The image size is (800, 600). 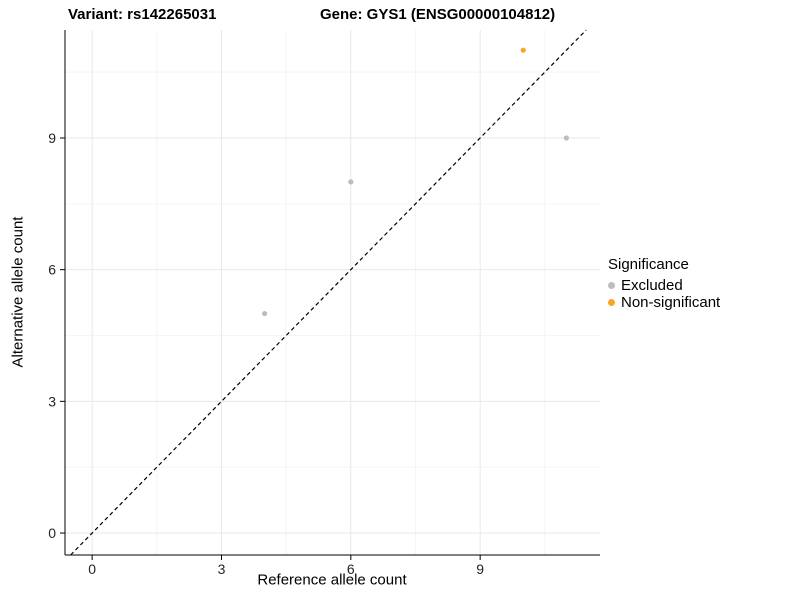 What do you see at coordinates (52, 270) in the screenshot?
I see `y-tick-label: 6` at bounding box center [52, 270].